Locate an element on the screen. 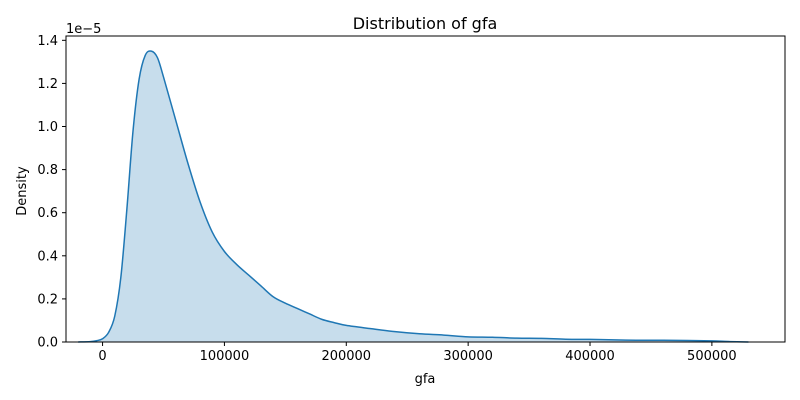 Image resolution: width=800 pixels, height=400 pixels. x-tick-label: 500000 is located at coordinates (712, 356).